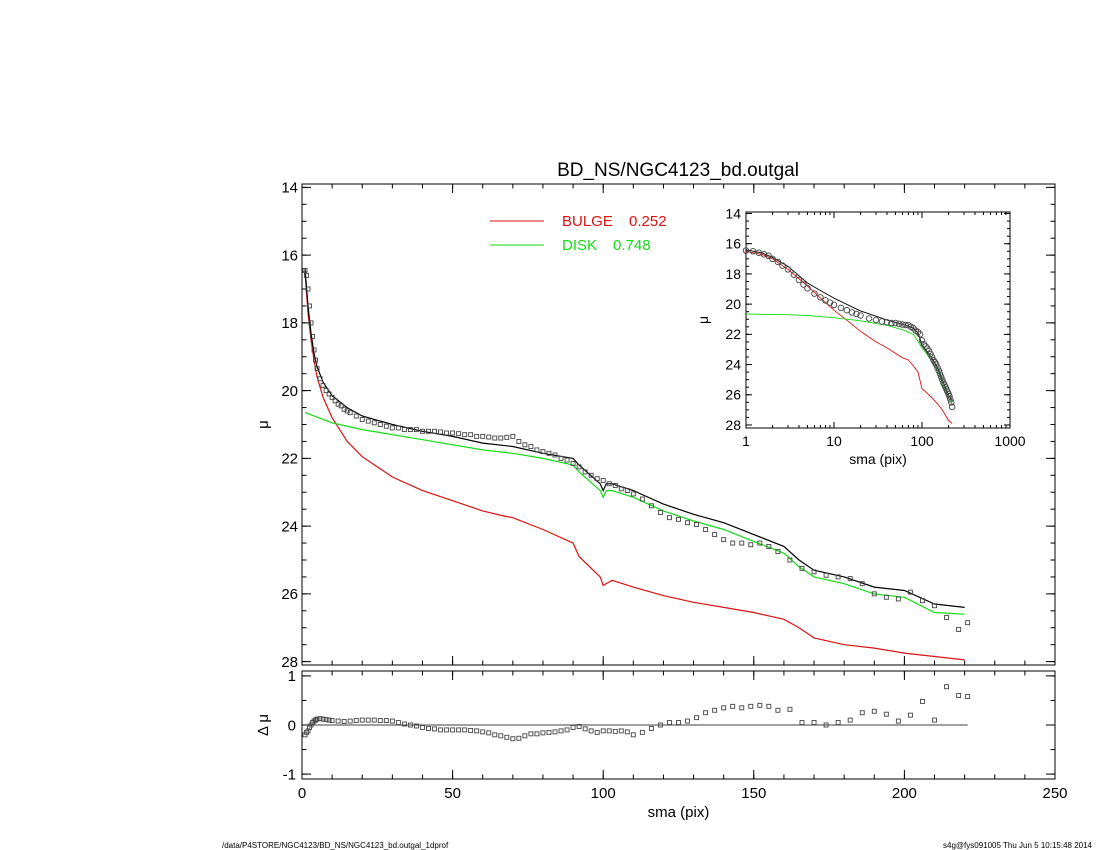  Describe the element at coordinates (603, 793) in the screenshot. I see `residual-xtick-label: 100` at that location.